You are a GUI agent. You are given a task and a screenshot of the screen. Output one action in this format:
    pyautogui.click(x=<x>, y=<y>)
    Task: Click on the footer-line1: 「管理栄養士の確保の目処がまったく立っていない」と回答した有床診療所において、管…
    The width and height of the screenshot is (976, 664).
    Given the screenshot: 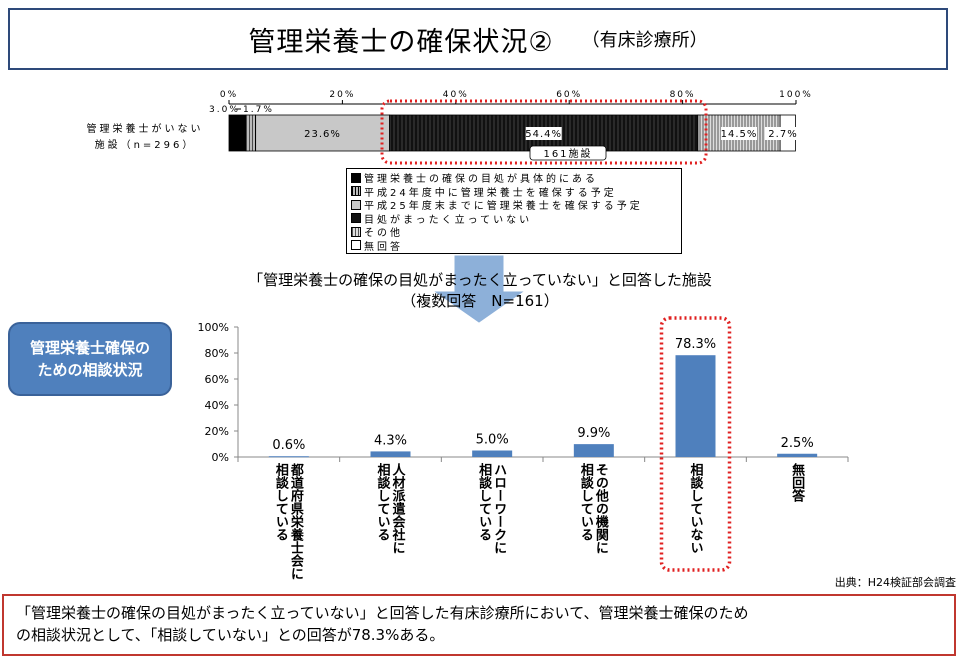 What is the action you would take?
    pyautogui.click(x=382, y=613)
    